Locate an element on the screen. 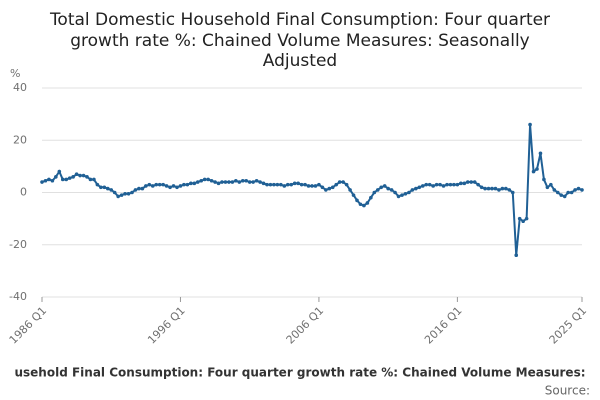 This screenshot has width=600, height=400. y-tick-label: -20 is located at coordinates (18, 244).